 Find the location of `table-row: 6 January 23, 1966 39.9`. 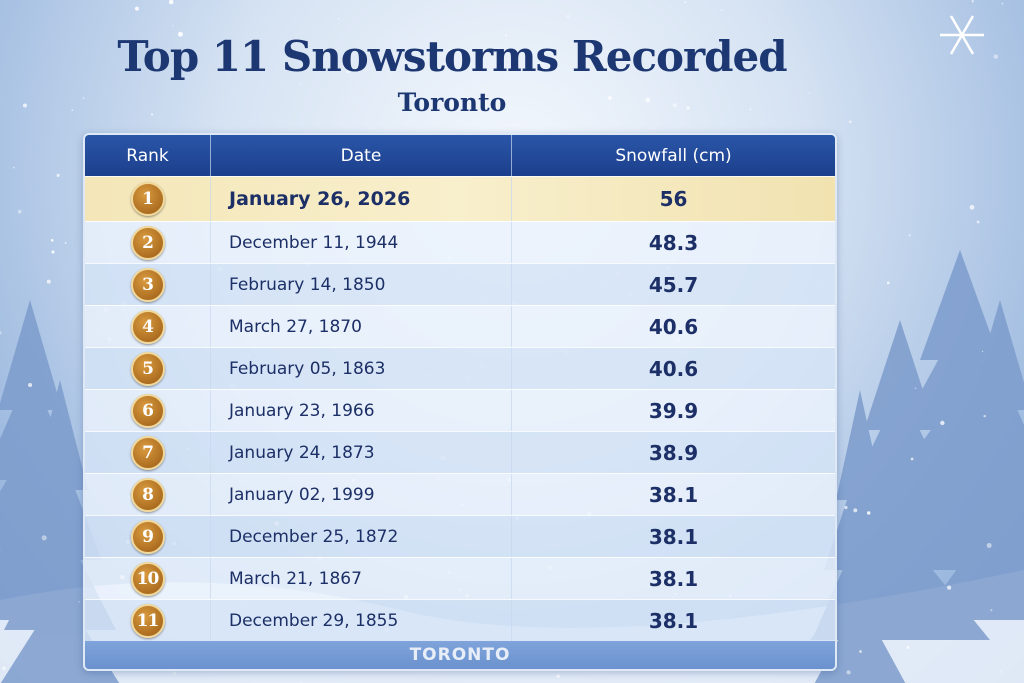

table-row: 6 January 23, 1966 39.9 is located at coordinates (460, 410).